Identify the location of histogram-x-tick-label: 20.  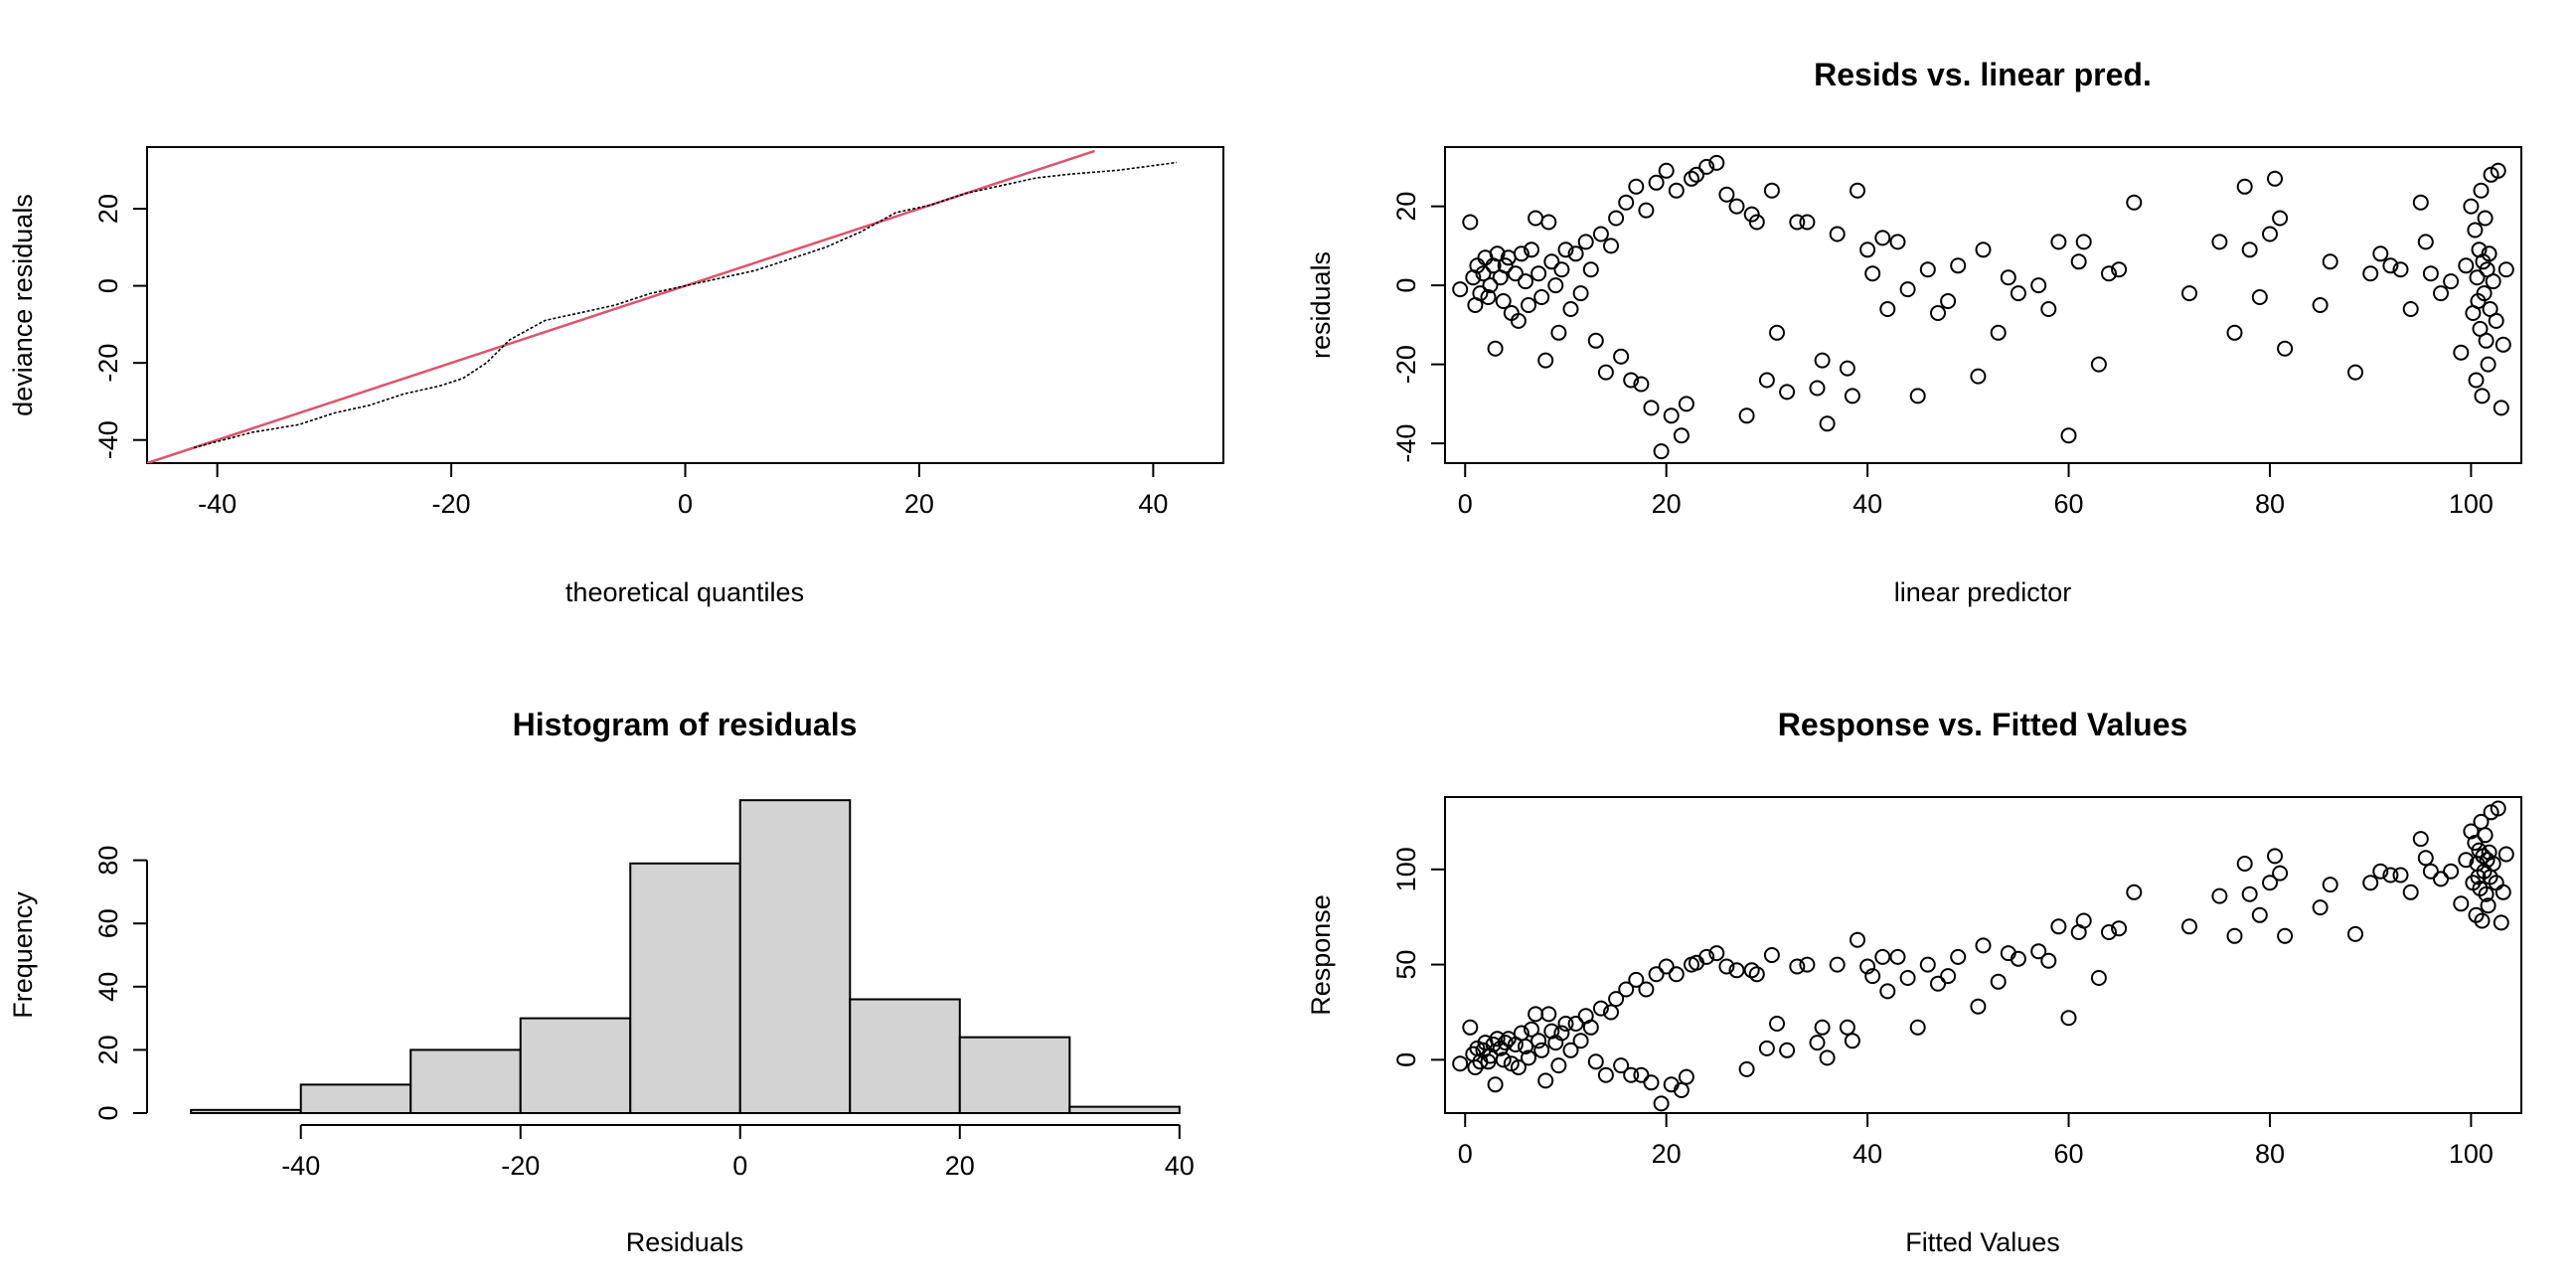
(960, 1166).